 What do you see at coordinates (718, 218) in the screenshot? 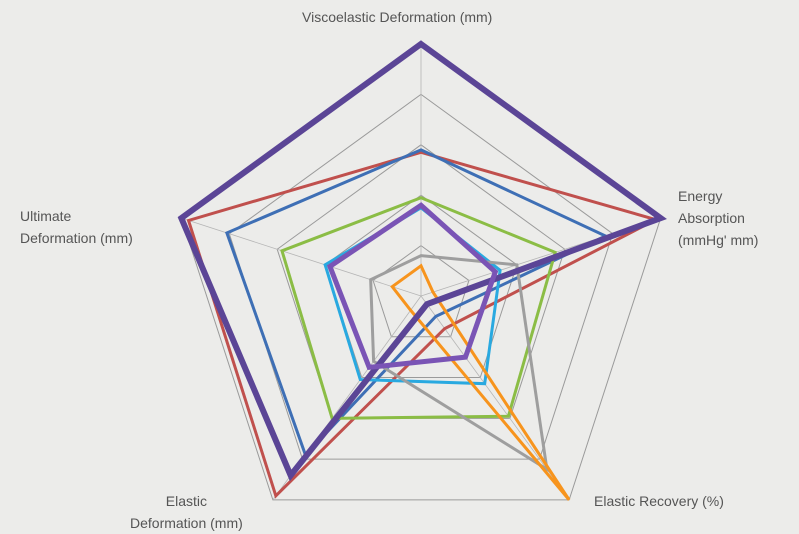
I see `axis-label-energy-absorption: Energy Absorption (mmHg' mm)` at bounding box center [718, 218].